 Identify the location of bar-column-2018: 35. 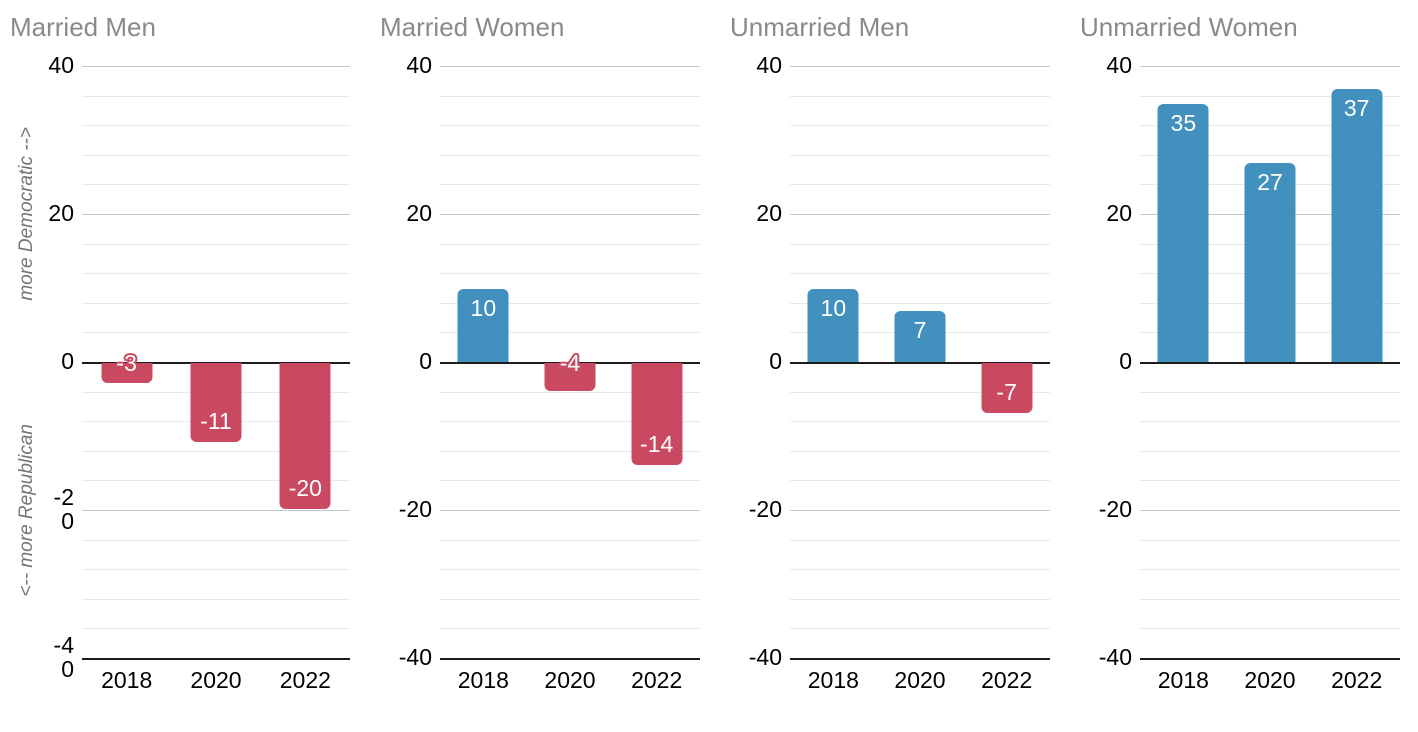
(1183, 362).